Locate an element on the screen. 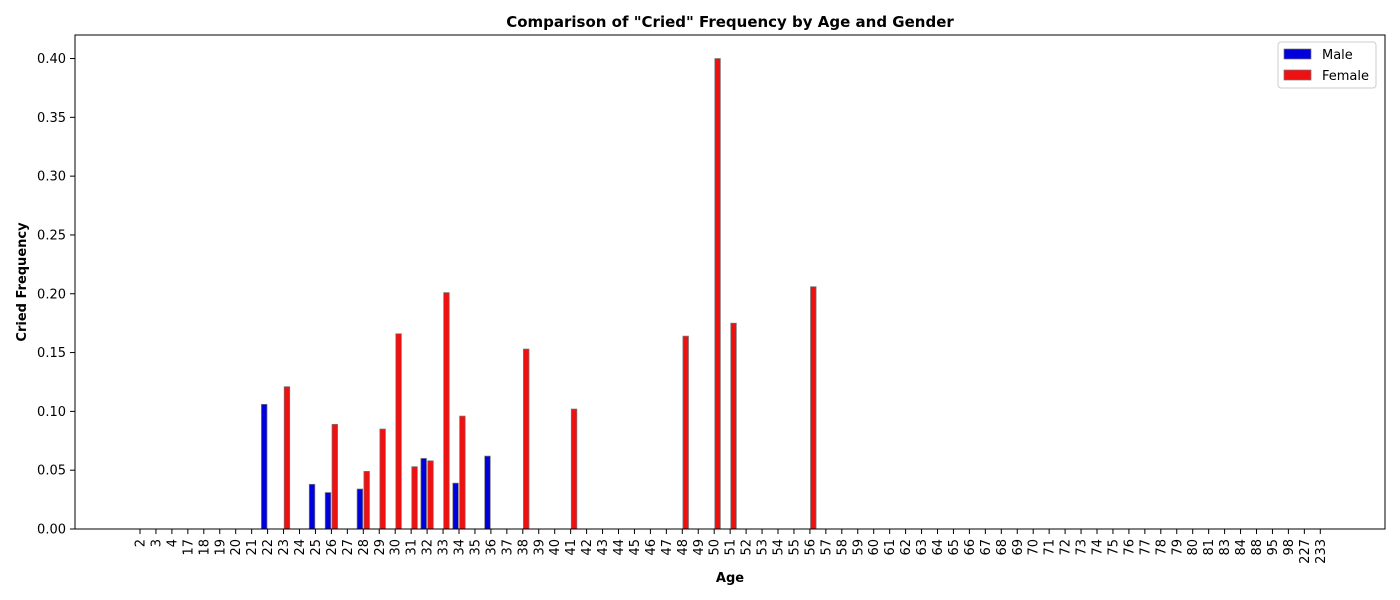 This screenshot has height=600, width=1400. x-tick-label: 72 is located at coordinates (1066, 547).